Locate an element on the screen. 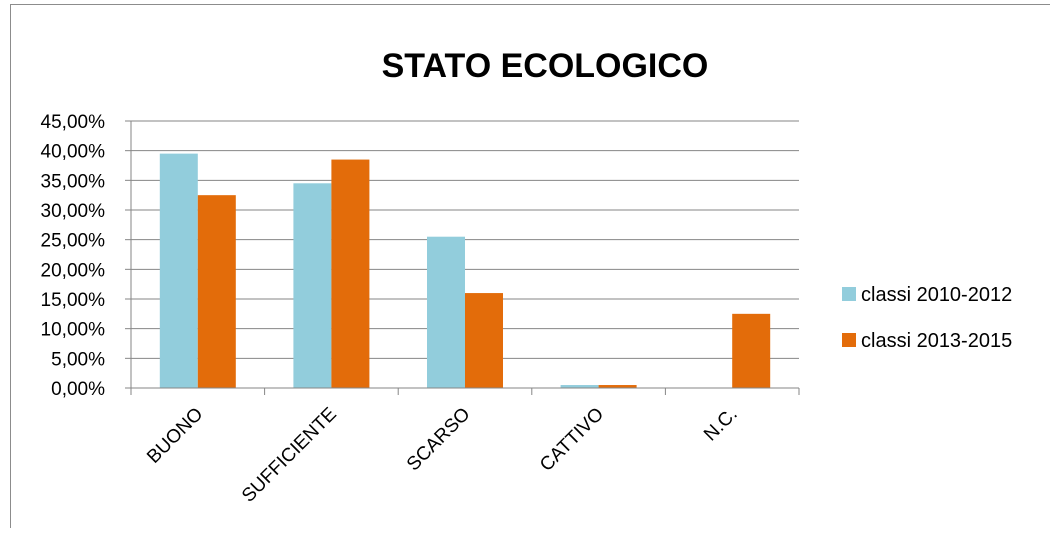 The height and width of the screenshot is (534, 1056). x-category-label: CATTIVO is located at coordinates (572, 440).